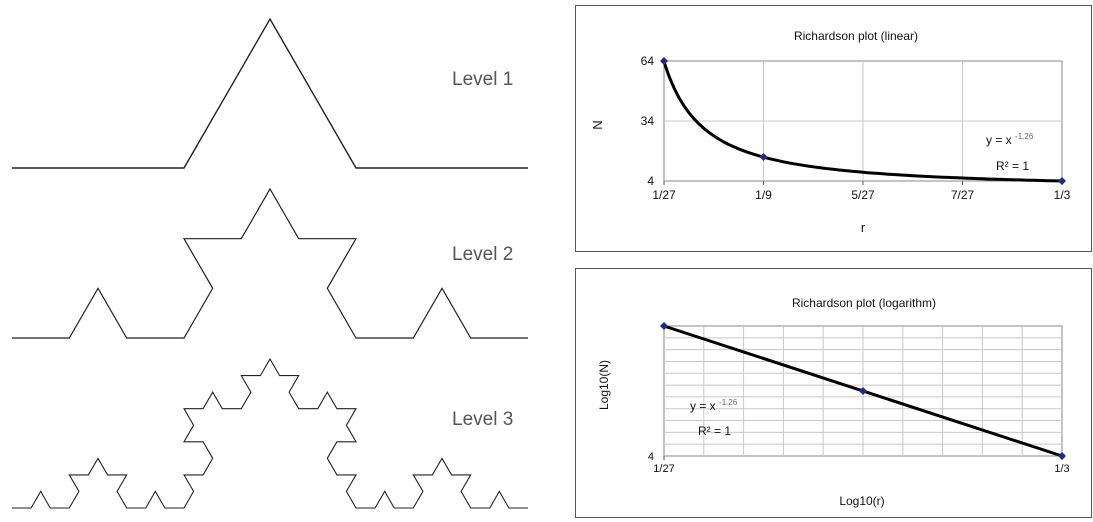  Describe the element at coordinates (963, 195) in the screenshot. I see `x-tick-label: 7/27` at that location.